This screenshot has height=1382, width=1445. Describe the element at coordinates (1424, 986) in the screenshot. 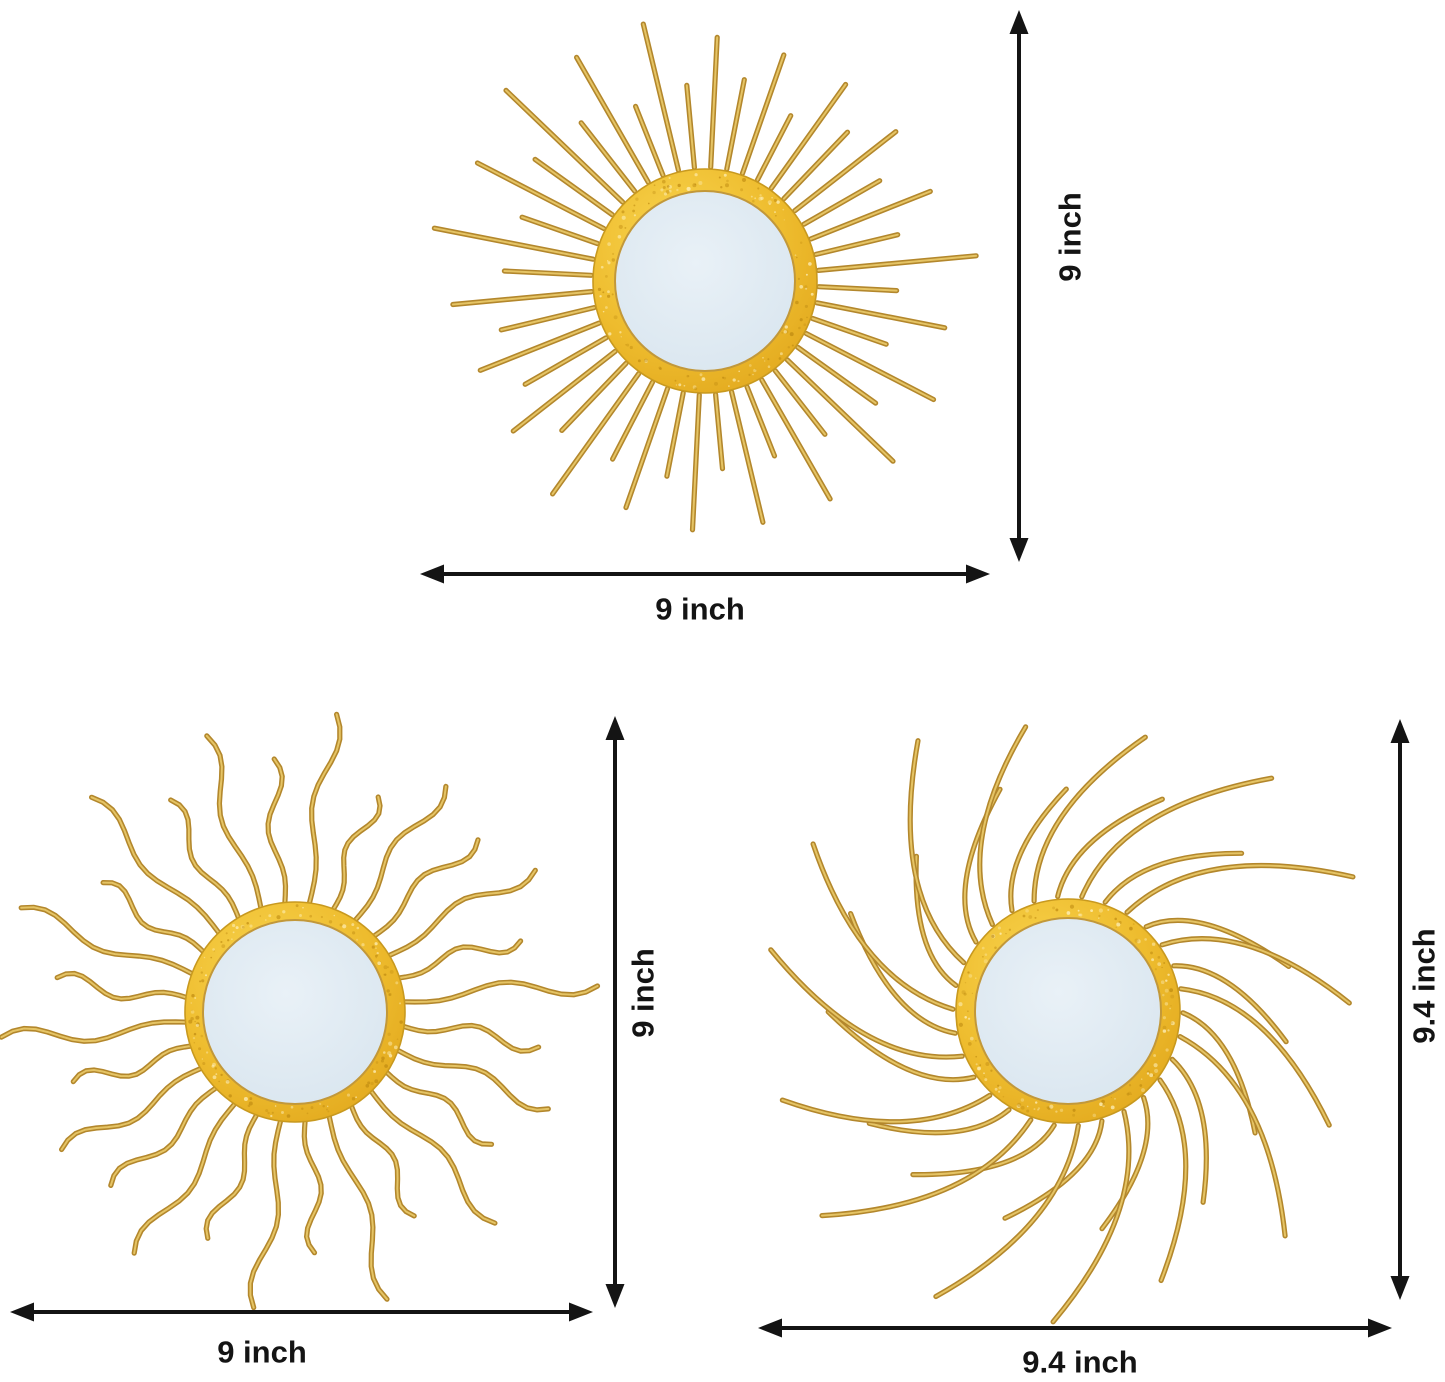

I see `dimension-label-swirl-mirror-height: 9.4 inch` at that location.